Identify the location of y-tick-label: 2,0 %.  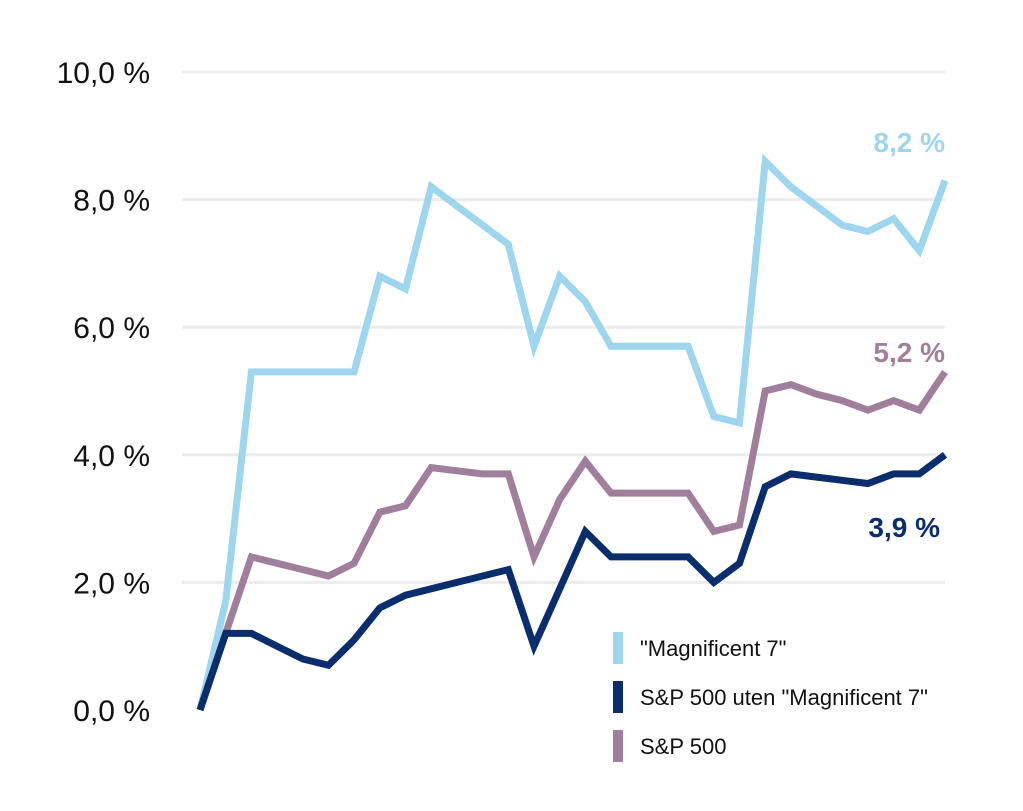
(111, 583).